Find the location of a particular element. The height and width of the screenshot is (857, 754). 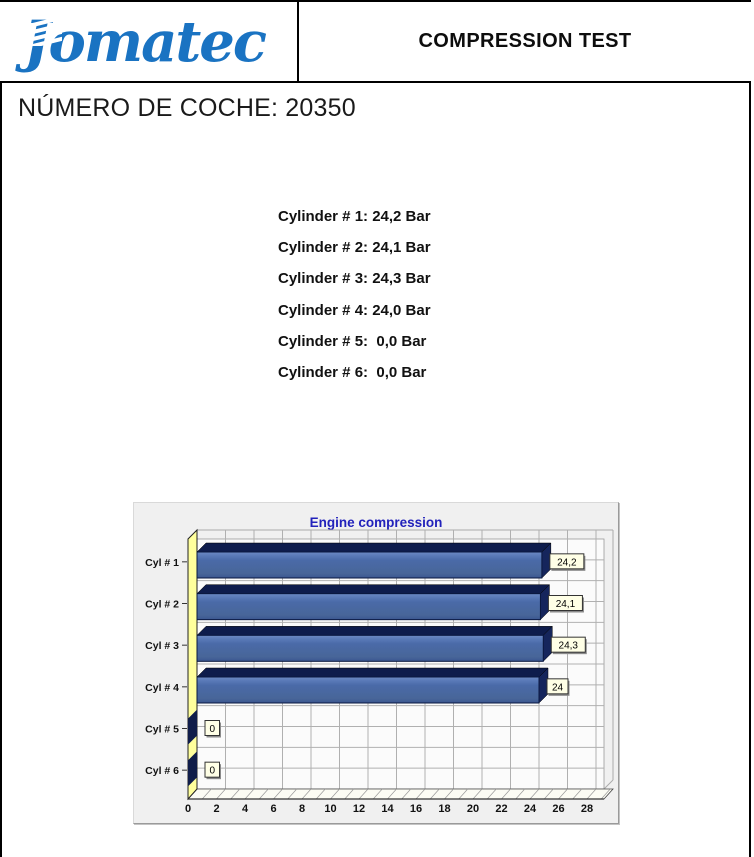

x-axis-label: 26 is located at coordinates (558, 809).